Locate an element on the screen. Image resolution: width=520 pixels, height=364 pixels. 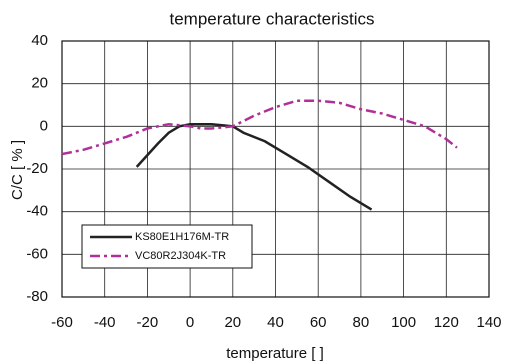
x-tick-label: 80 is located at coordinates (361, 322).